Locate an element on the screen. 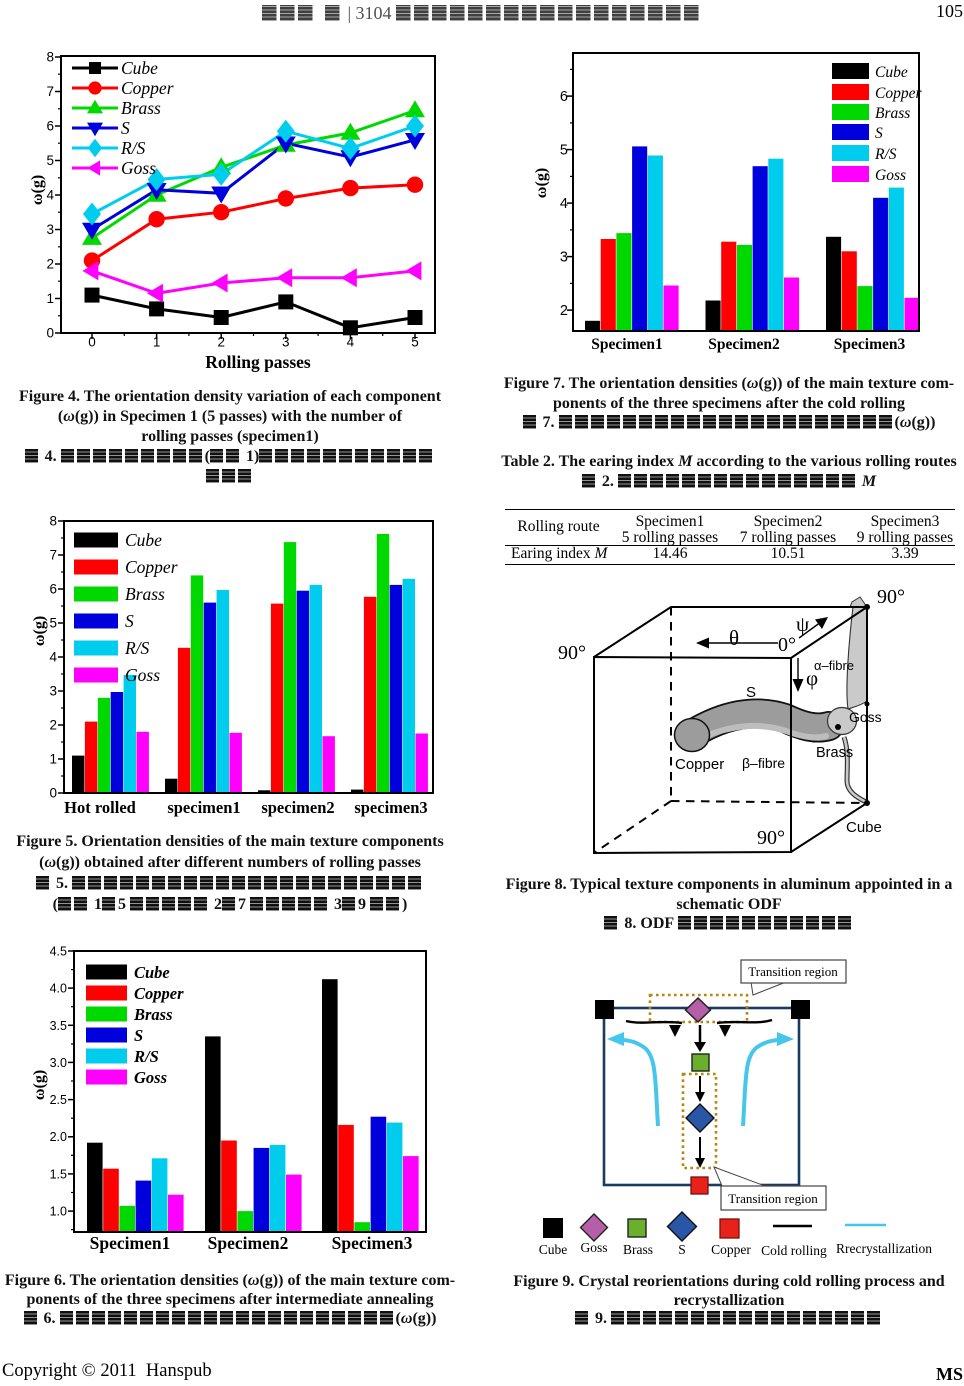 The image size is (964, 1386). svg-text: Rolling passes is located at coordinates (258, 362).